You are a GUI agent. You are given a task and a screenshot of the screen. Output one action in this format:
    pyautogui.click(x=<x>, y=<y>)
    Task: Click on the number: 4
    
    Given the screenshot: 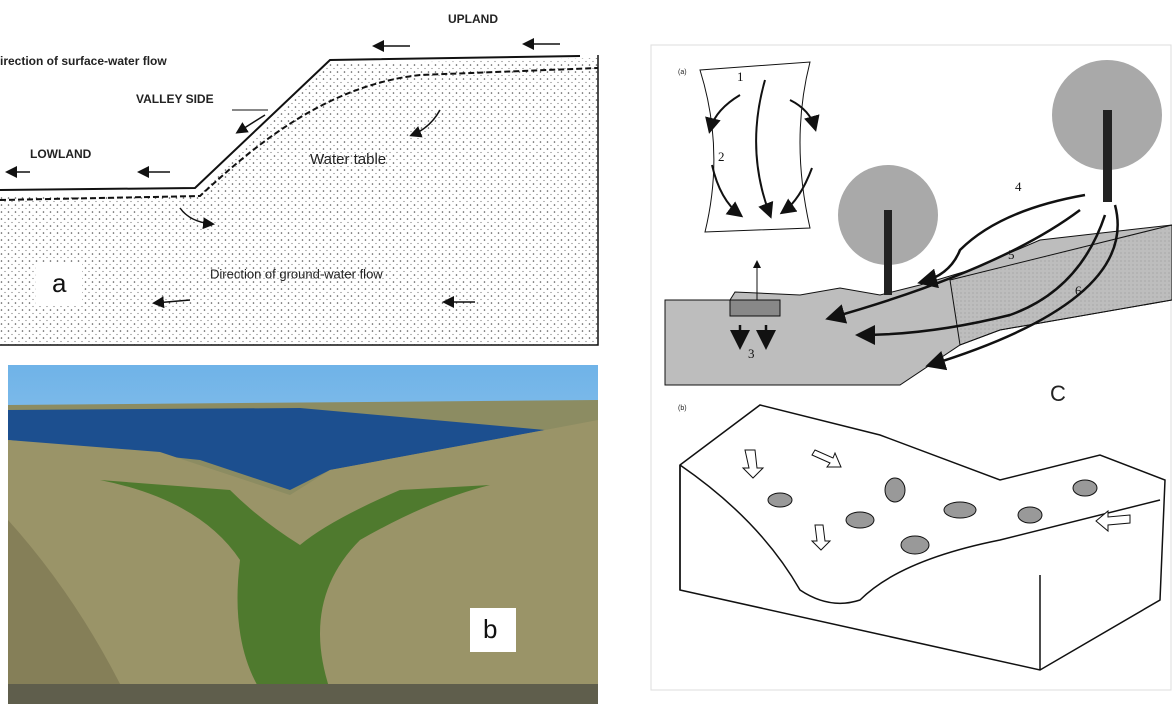 What is the action you would take?
    pyautogui.click(x=1018, y=186)
    